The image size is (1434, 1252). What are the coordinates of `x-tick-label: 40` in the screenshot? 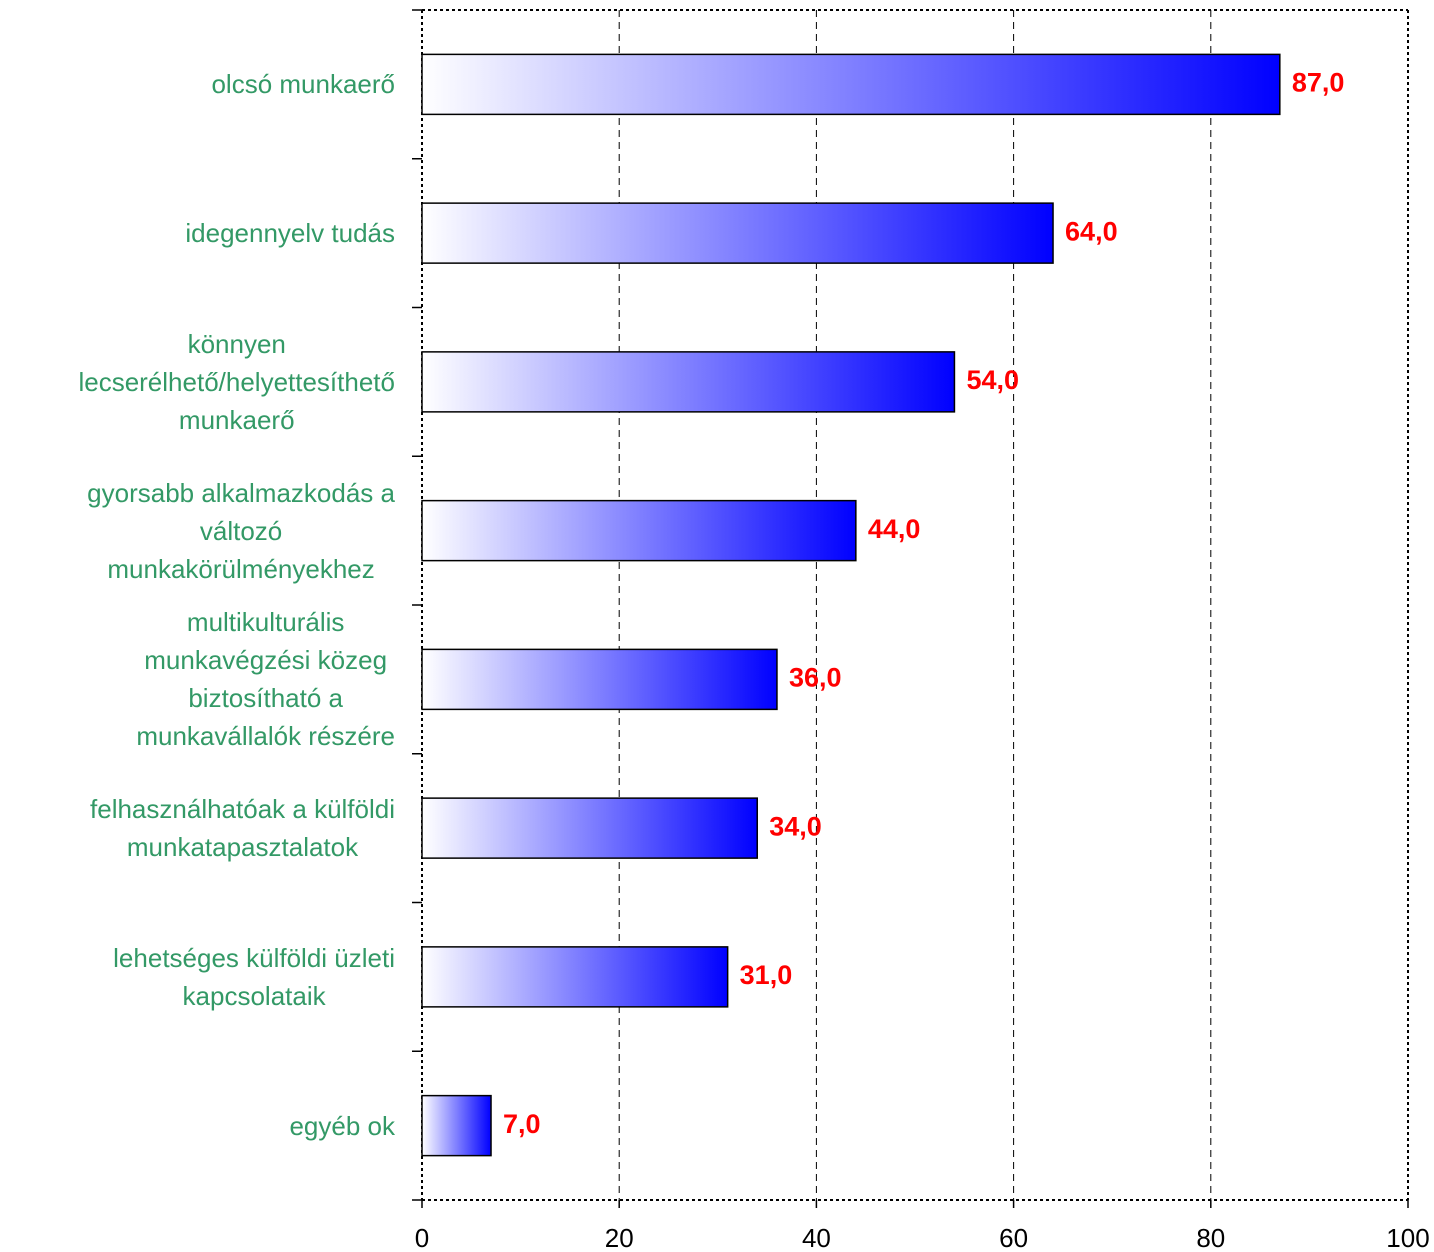 It's located at (816, 1237).